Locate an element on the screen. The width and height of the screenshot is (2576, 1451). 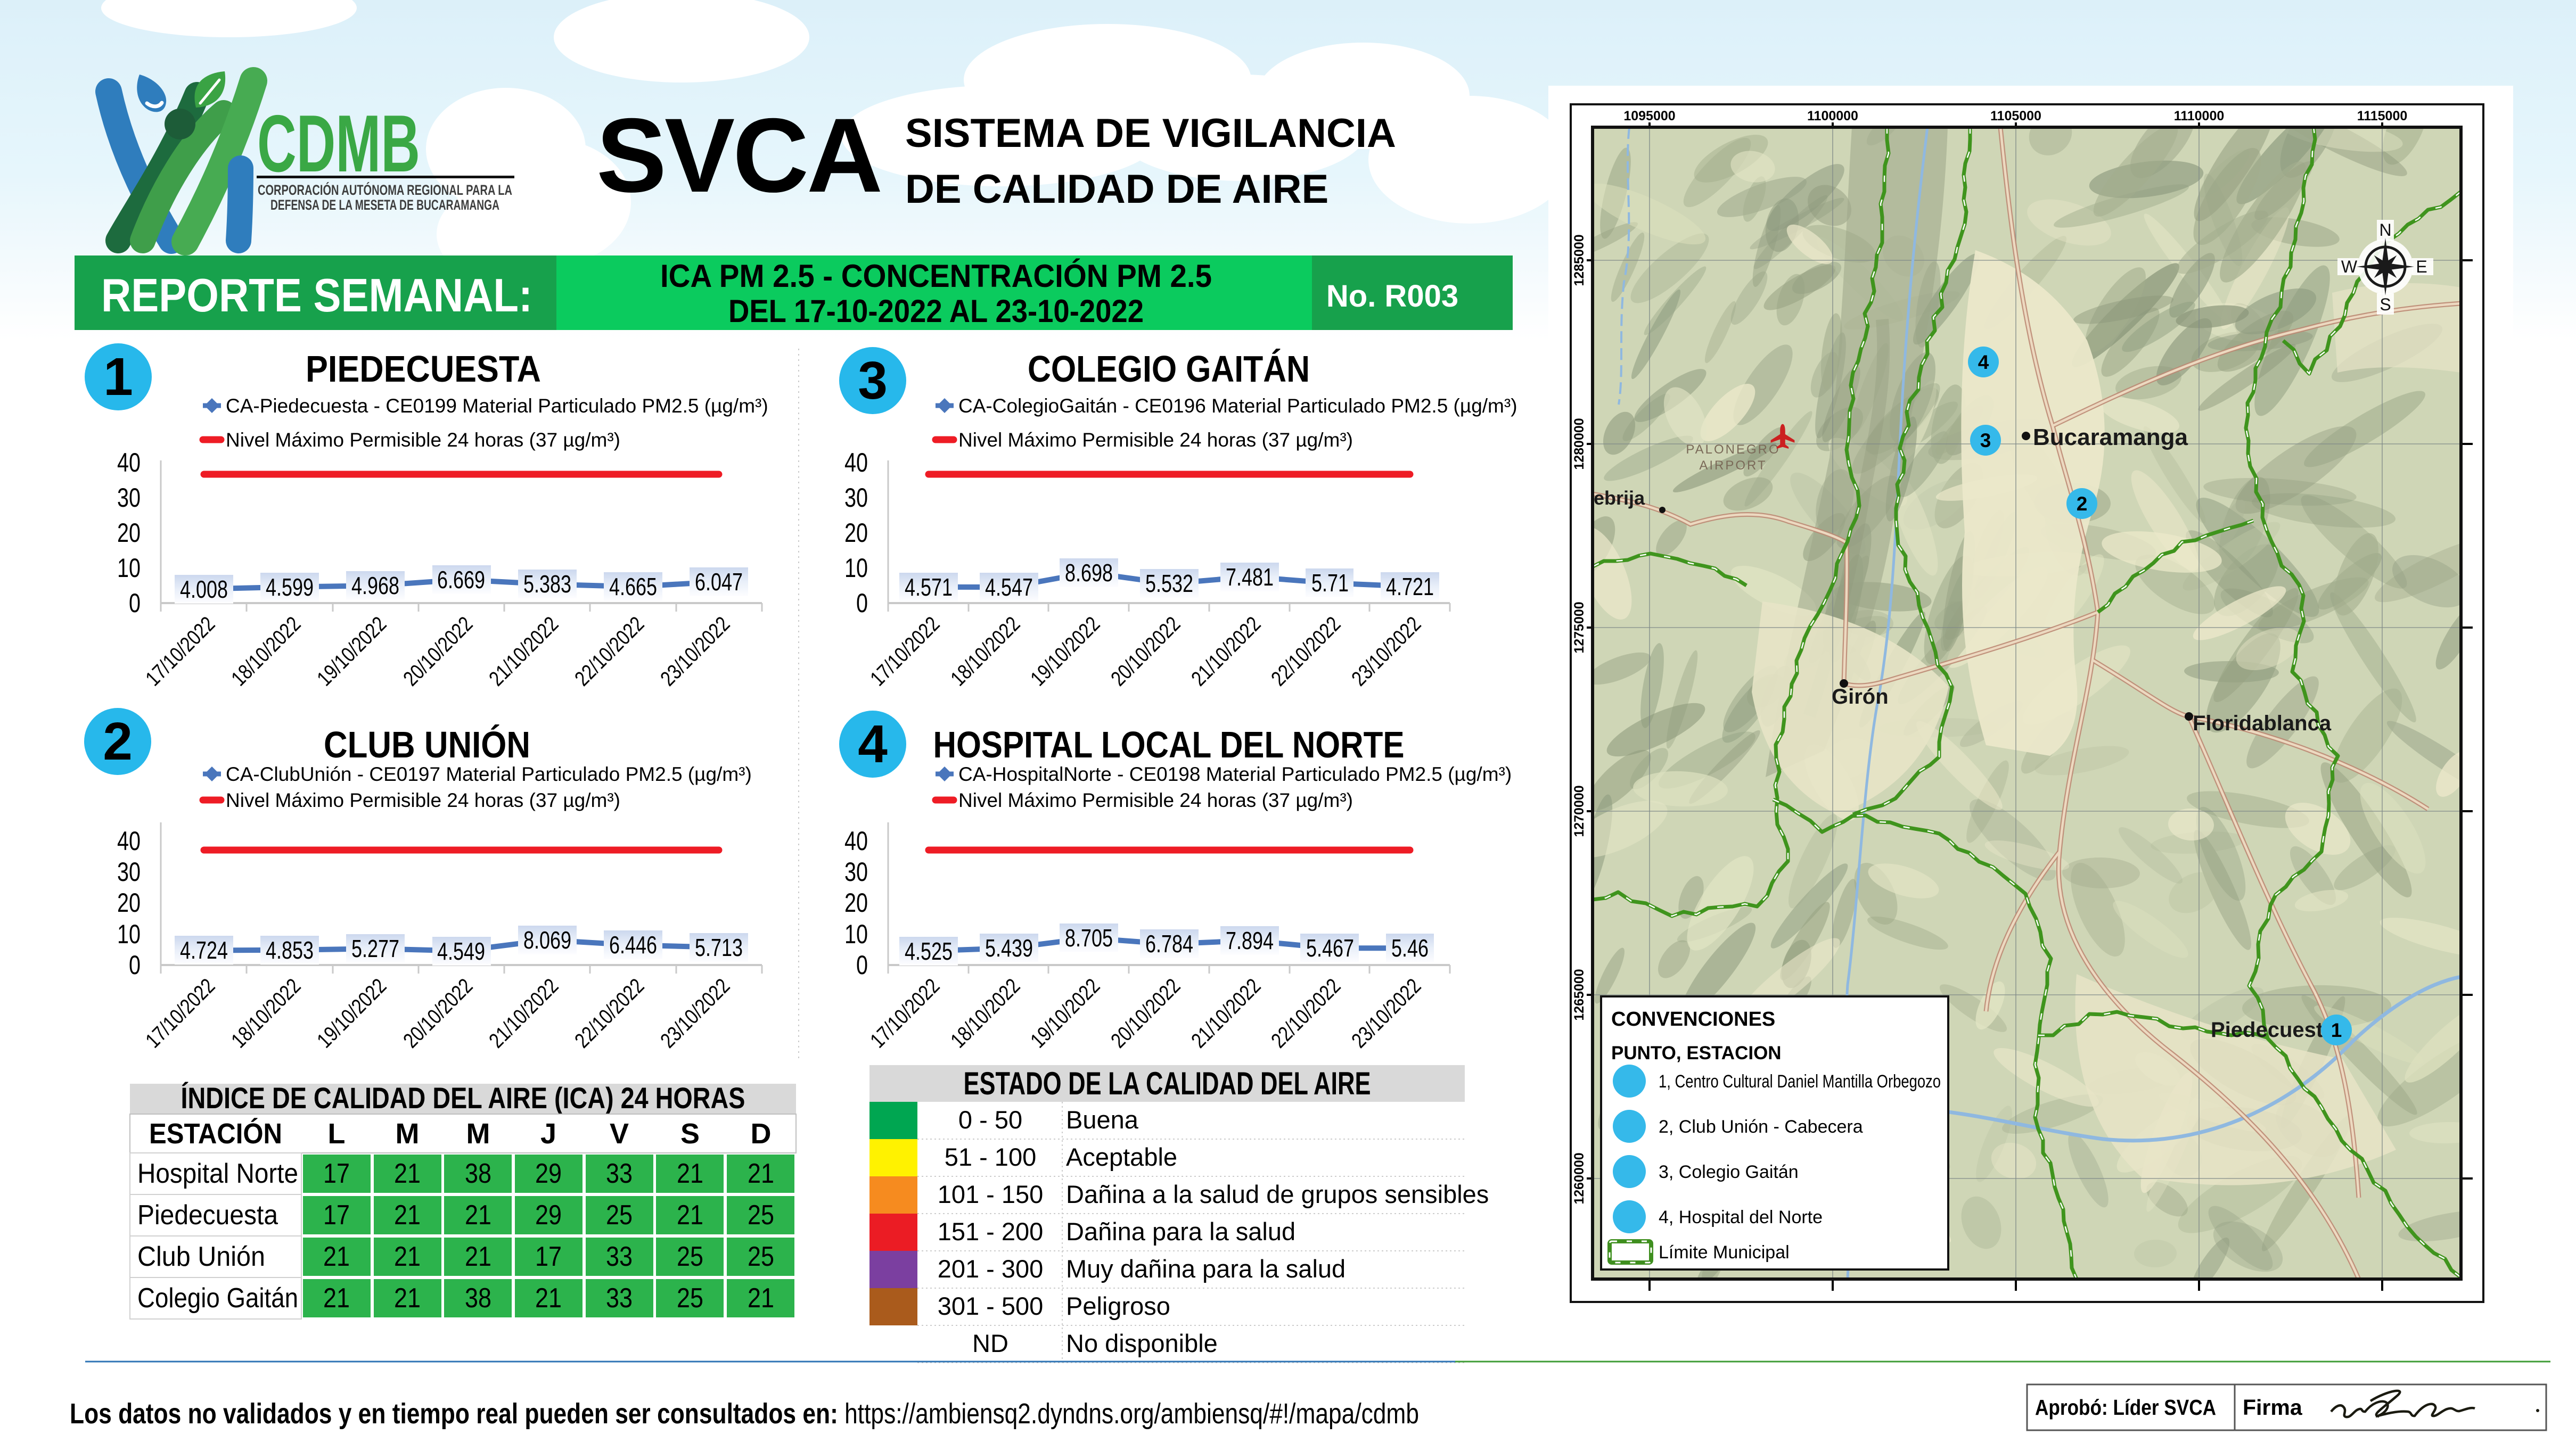
svg-text: AIRPORT is located at coordinates (1733, 465).